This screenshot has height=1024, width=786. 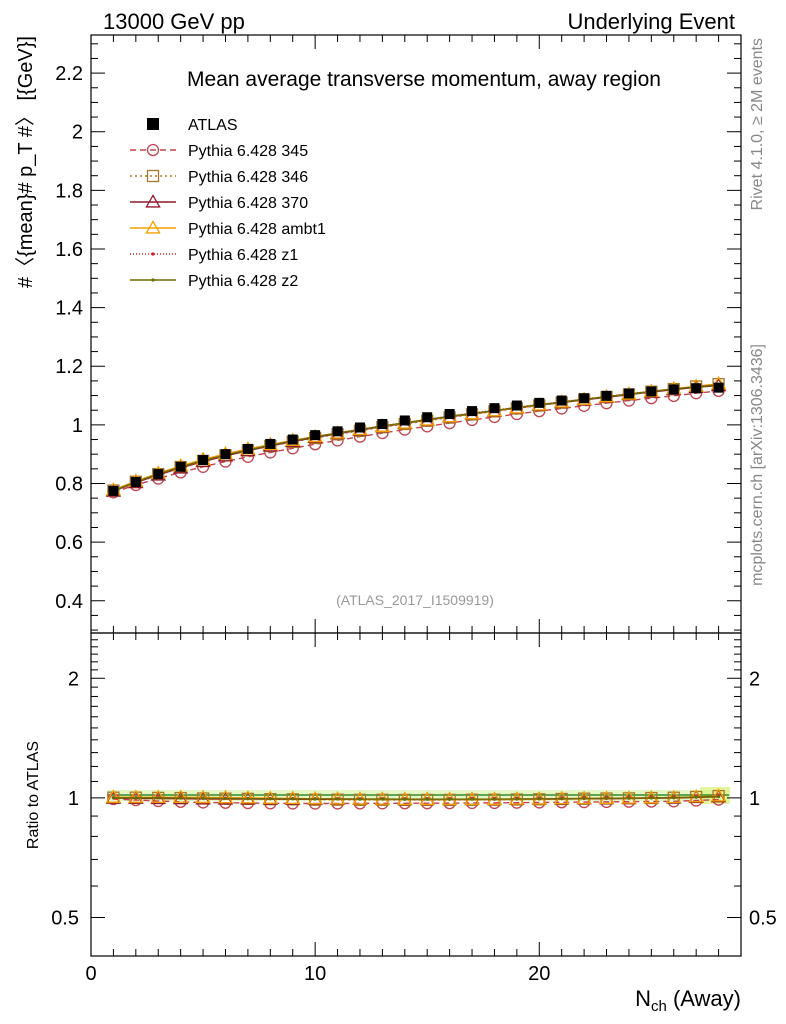 I want to click on y-tick-label: 1.6, so click(x=69, y=250).